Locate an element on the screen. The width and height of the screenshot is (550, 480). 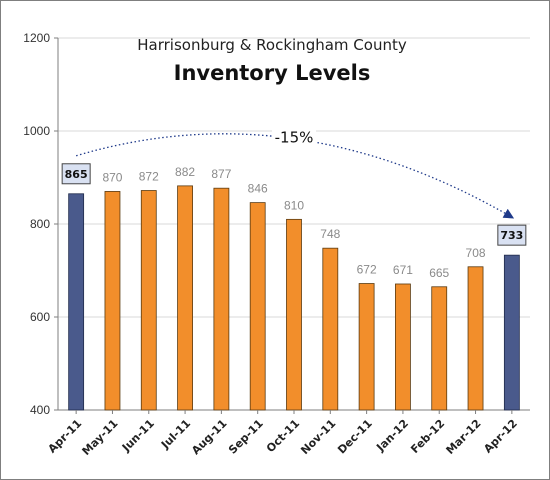
data-label: 672 is located at coordinates (367, 270).